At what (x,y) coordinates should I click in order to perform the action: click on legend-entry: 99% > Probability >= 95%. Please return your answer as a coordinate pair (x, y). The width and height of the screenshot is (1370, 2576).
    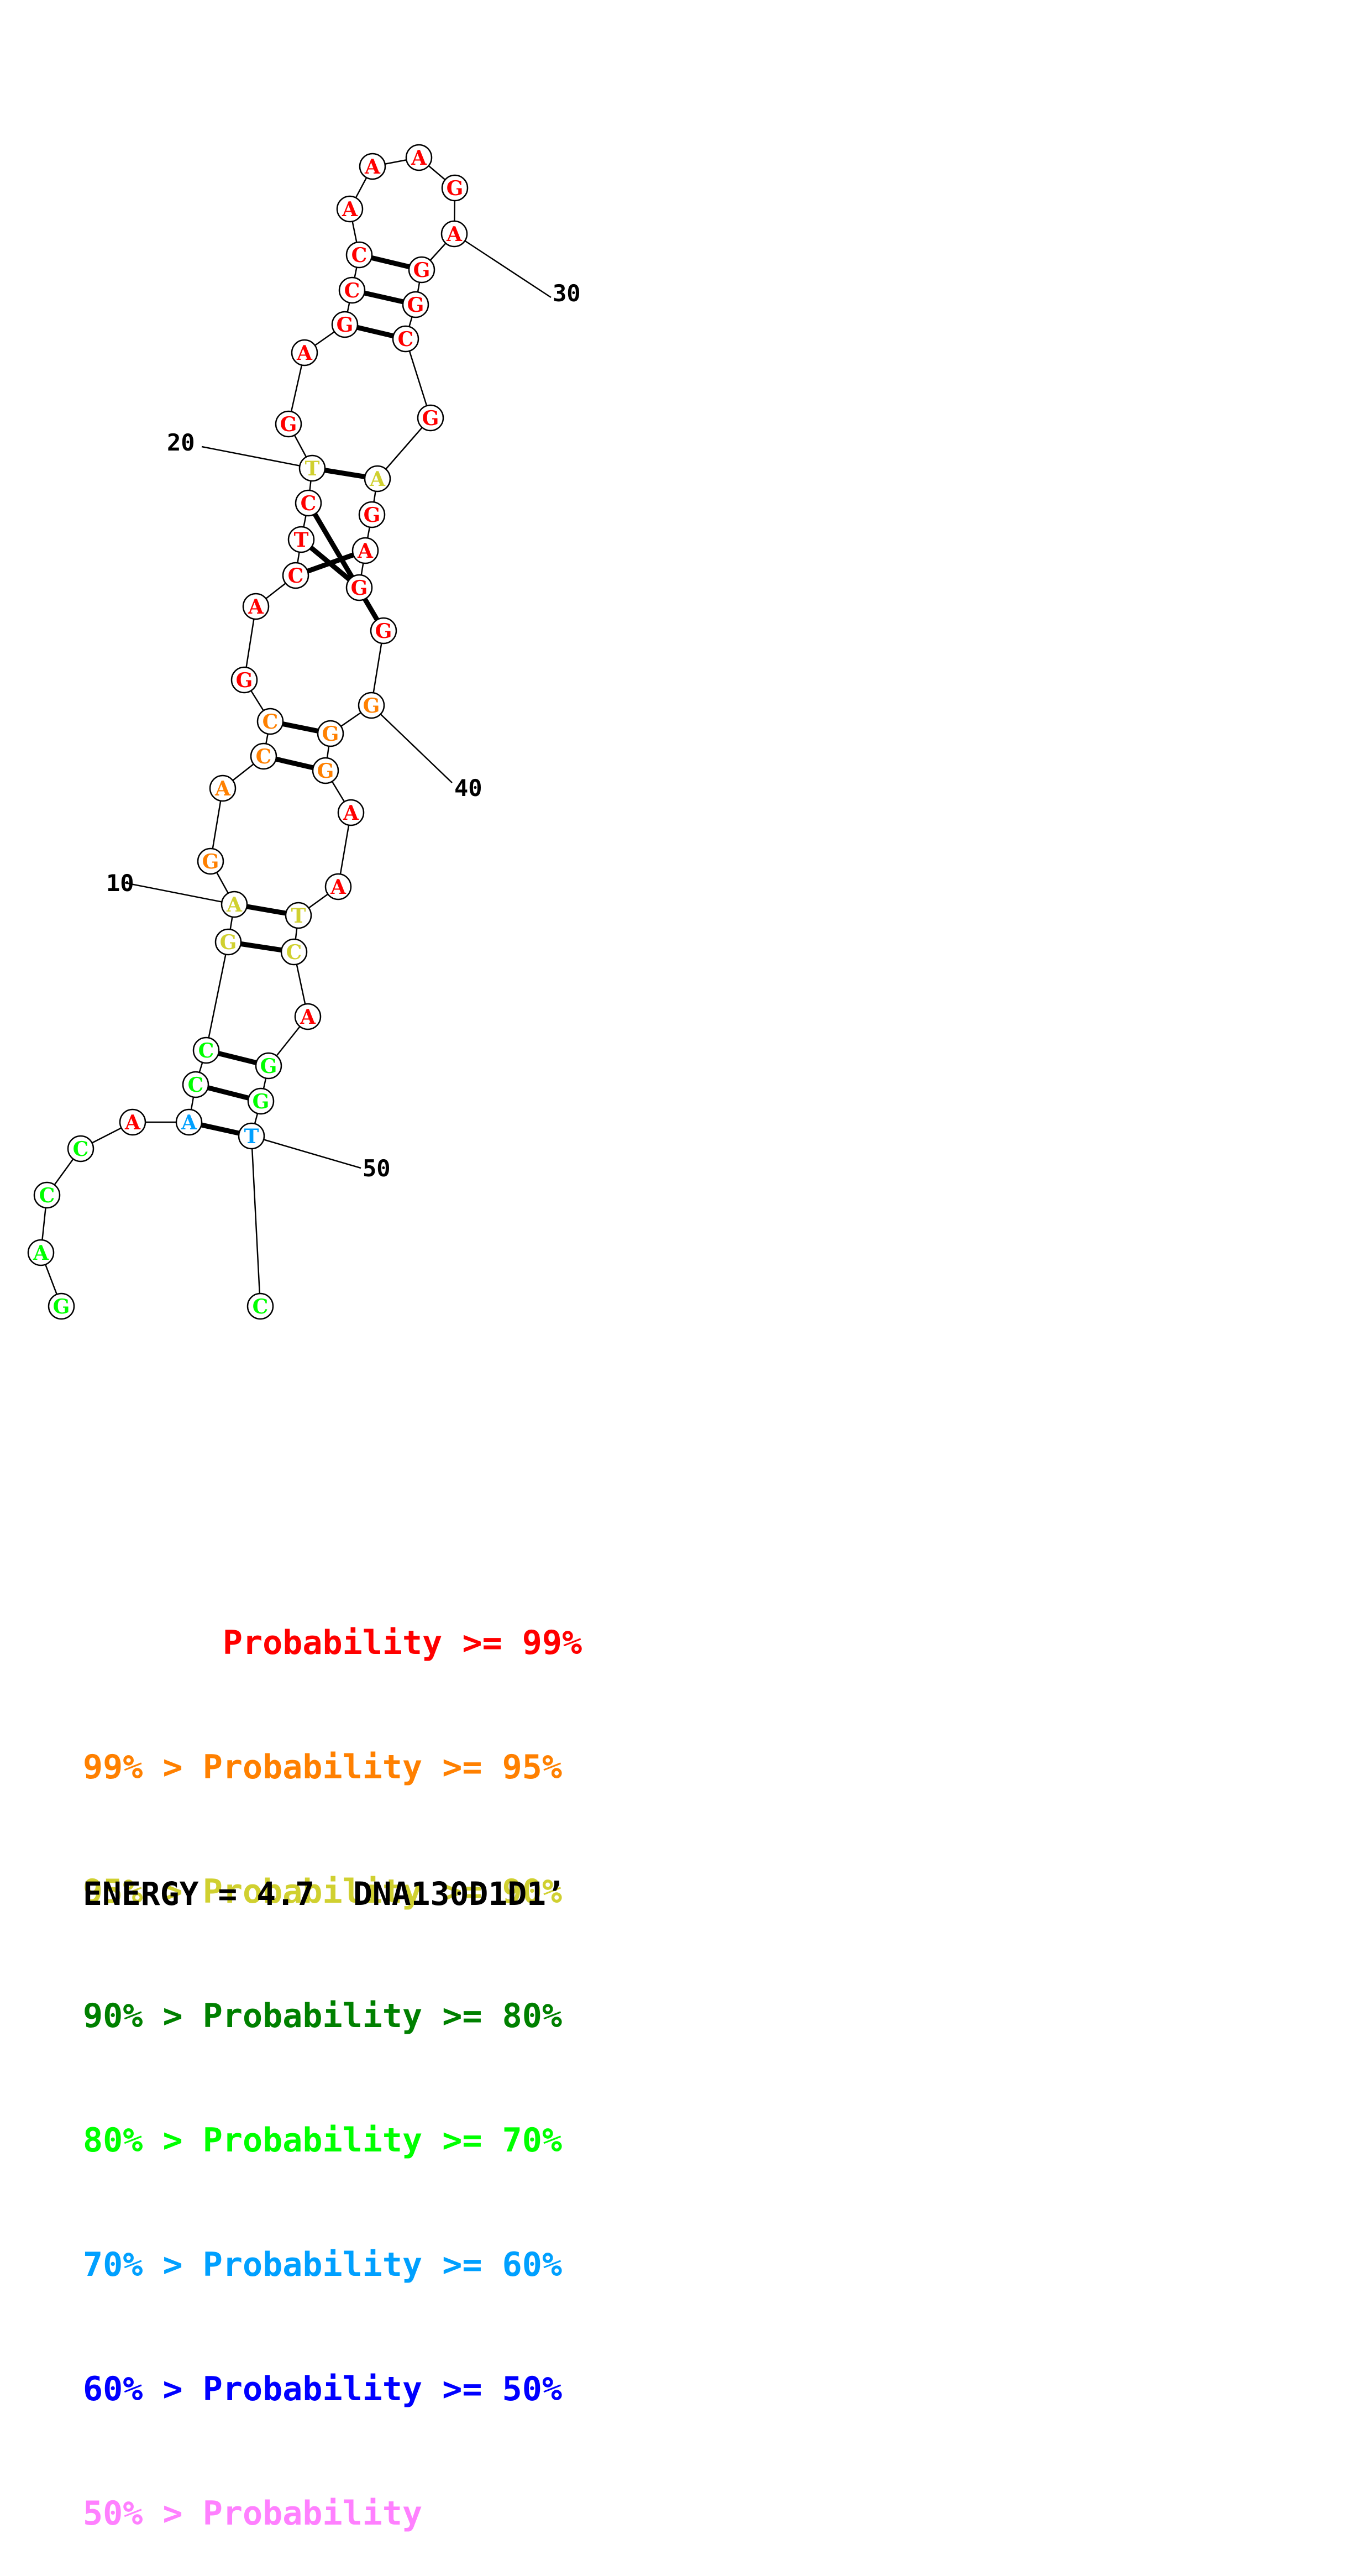
    Looking at the image, I should click on (322, 1767).